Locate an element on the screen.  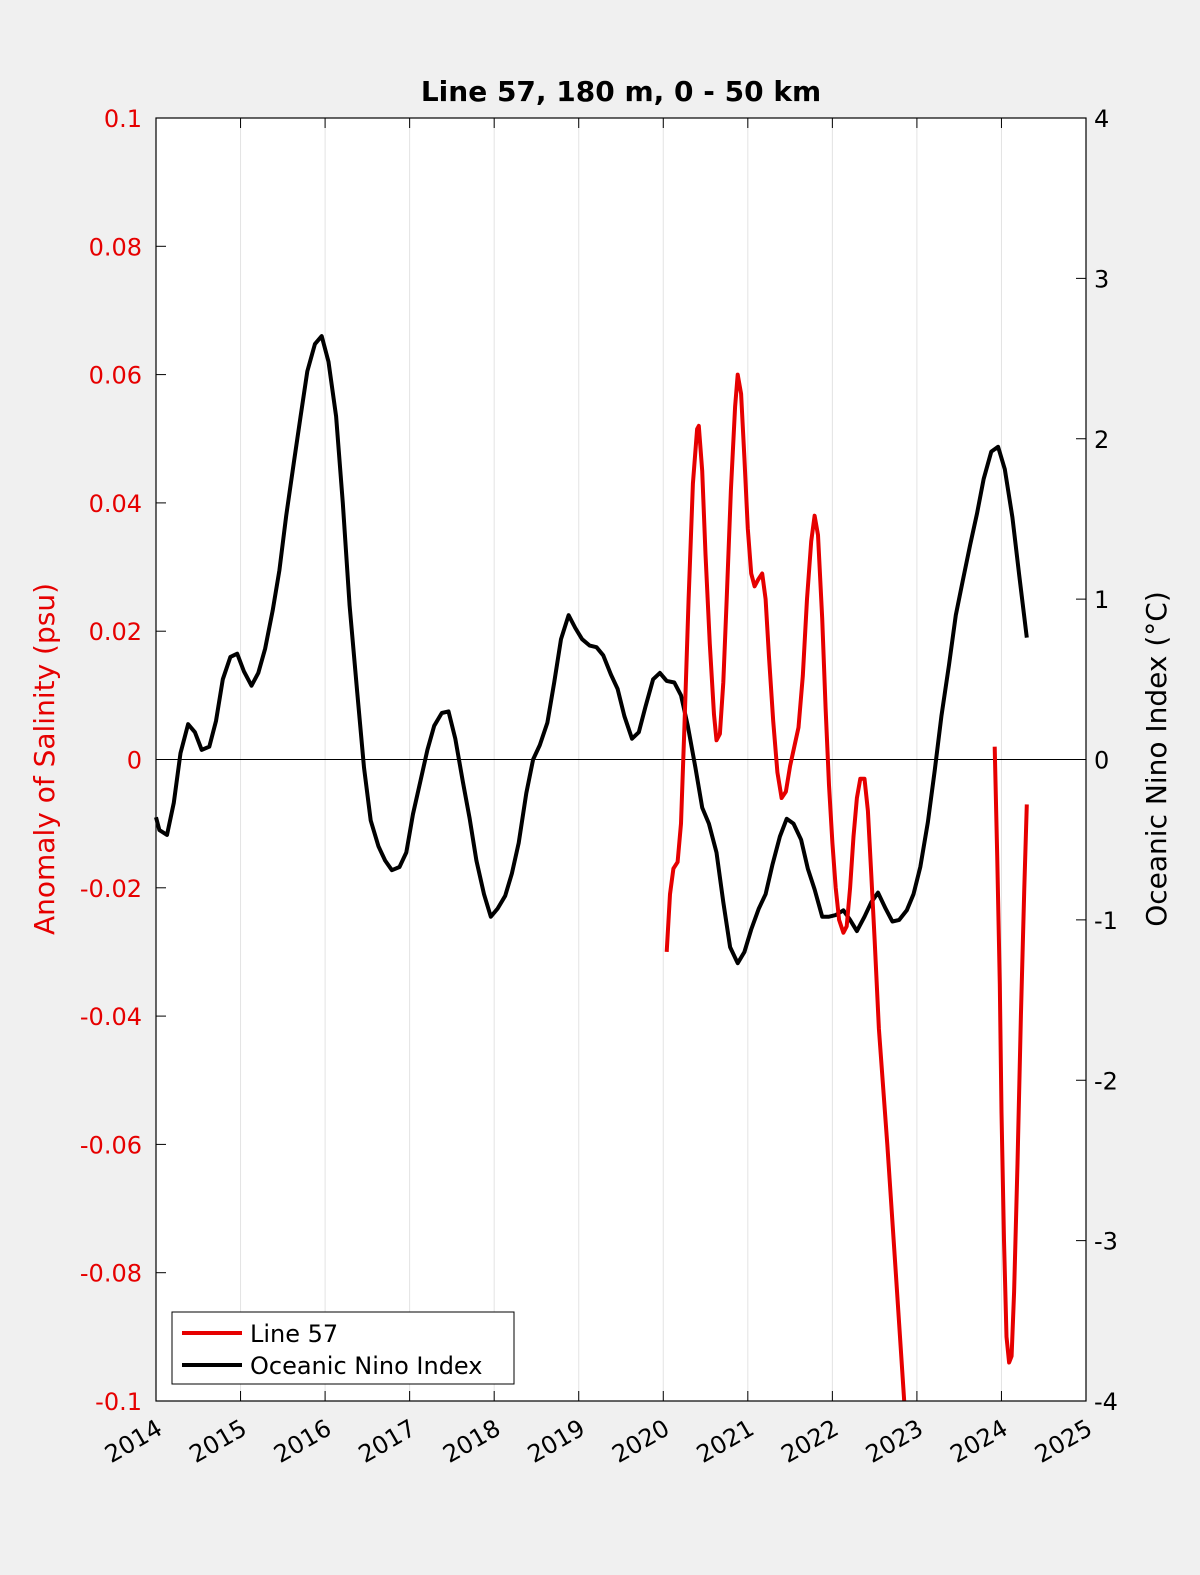
right-tick-label: 4 is located at coordinates (1101, 119).